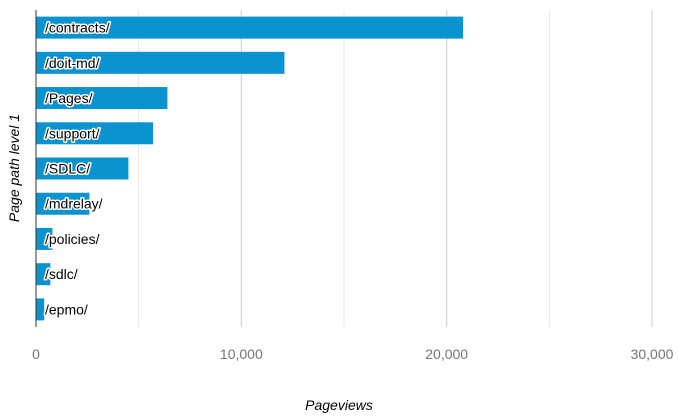 The height and width of the screenshot is (416, 678). I want to click on x-tick-label: 30,000, so click(652, 354).